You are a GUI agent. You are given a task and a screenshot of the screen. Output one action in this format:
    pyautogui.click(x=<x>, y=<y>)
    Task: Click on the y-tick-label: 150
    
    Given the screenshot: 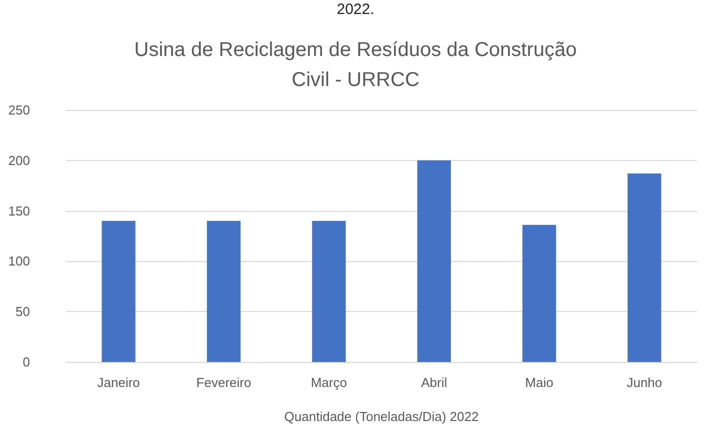 What is the action you would take?
    pyautogui.click(x=19, y=210)
    